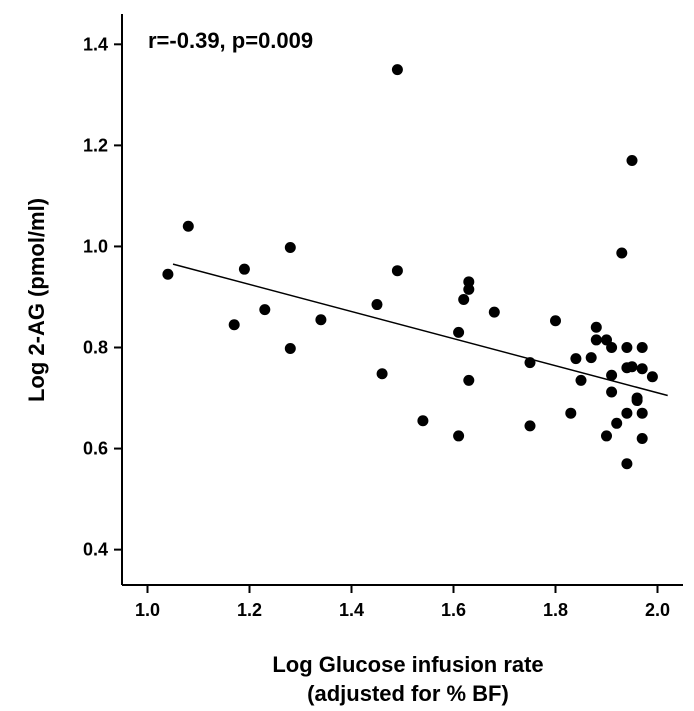 The image size is (694, 711). What do you see at coordinates (230, 40) in the screenshot?
I see `correlation-annotation: r=-0.39, p=0.009` at bounding box center [230, 40].